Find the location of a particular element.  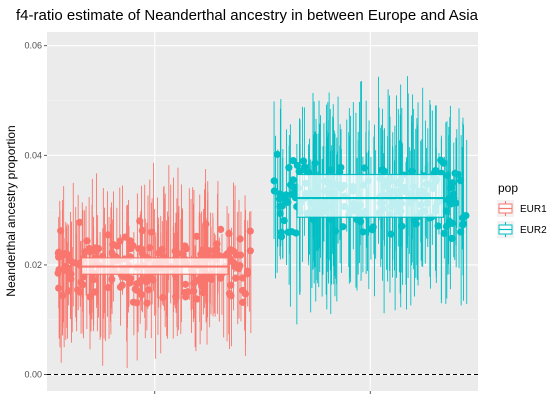

legend-title: pop is located at coordinates (508, 188).